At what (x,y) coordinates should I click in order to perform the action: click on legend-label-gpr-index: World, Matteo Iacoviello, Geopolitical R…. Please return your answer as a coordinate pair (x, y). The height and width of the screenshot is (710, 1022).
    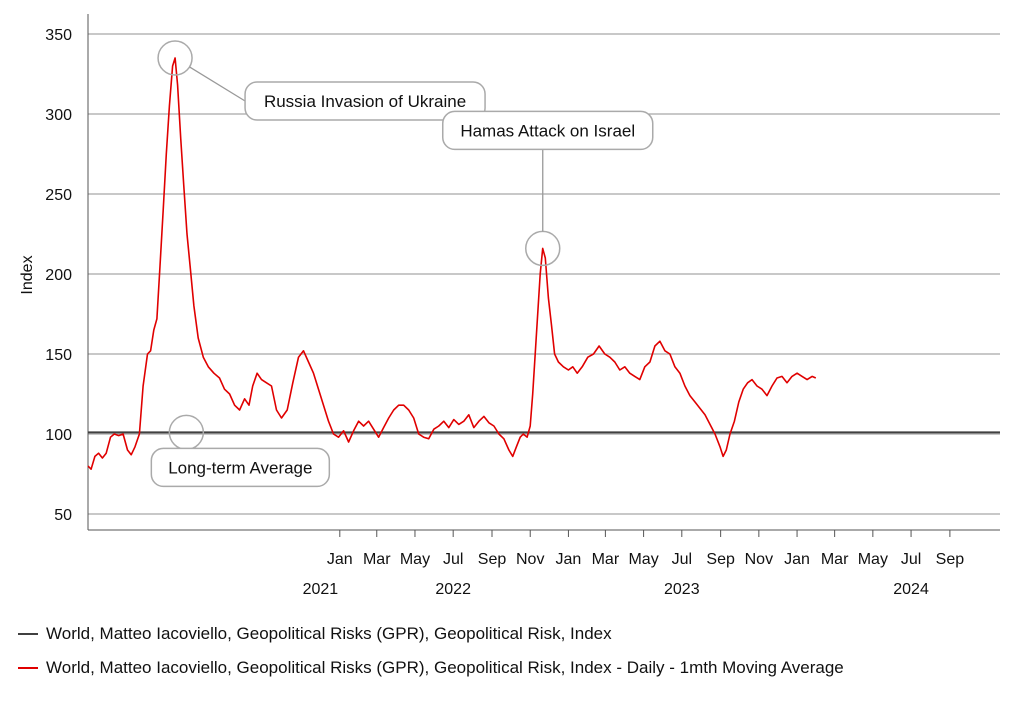
    Looking at the image, I should click on (329, 633).